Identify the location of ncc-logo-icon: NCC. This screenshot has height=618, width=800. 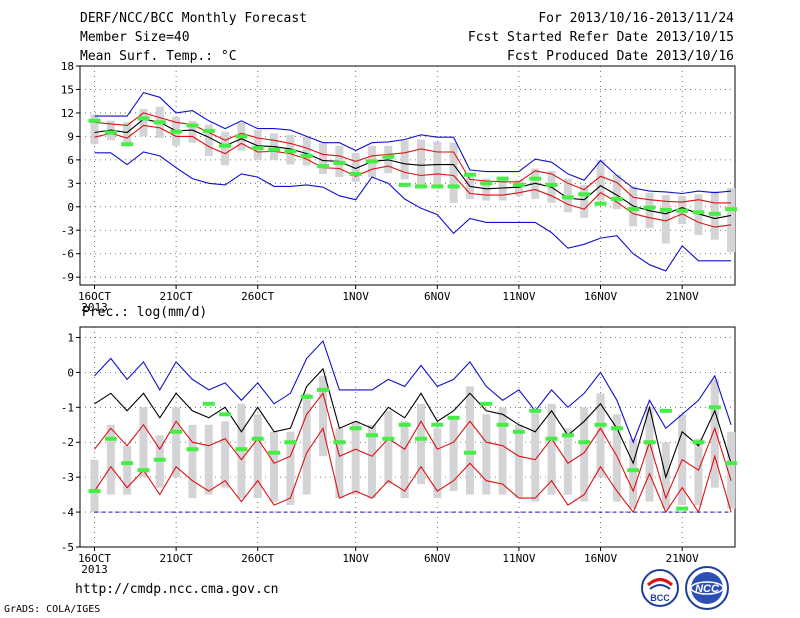
(707, 588).